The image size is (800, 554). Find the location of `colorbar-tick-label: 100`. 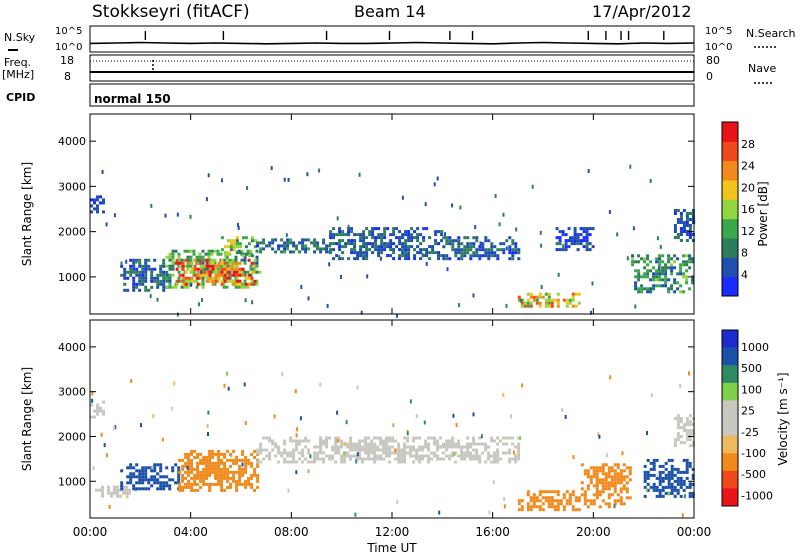

colorbar-tick-label: 100 is located at coordinates (751, 389).